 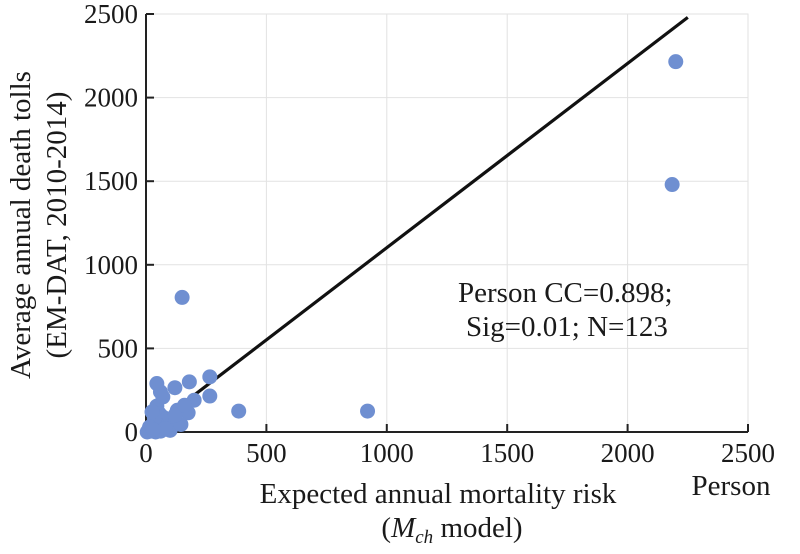 What do you see at coordinates (424, 537) in the screenshot?
I see `x-axis-label-subscript: ch` at bounding box center [424, 537].